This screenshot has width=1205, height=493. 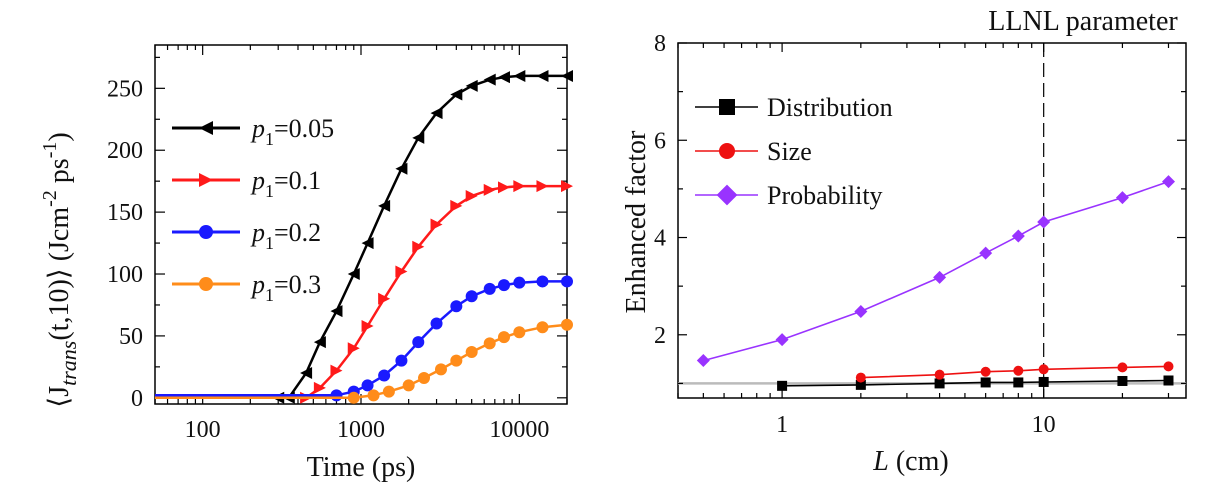 I want to click on x-axis-label: Time (ps), so click(x=361, y=467).